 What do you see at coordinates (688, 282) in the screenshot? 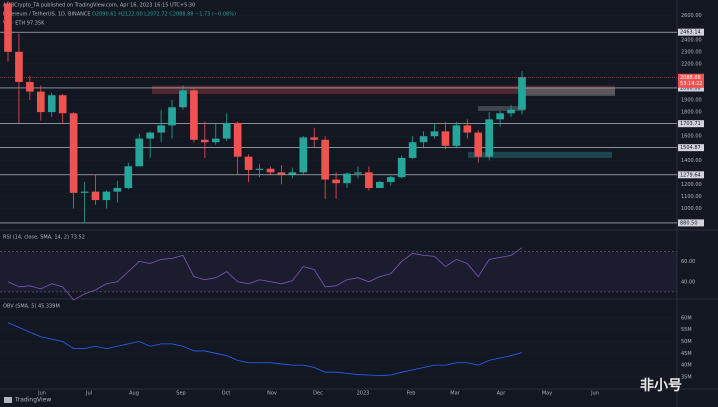
I see `y-tick-label: 40.00` at bounding box center [688, 282].